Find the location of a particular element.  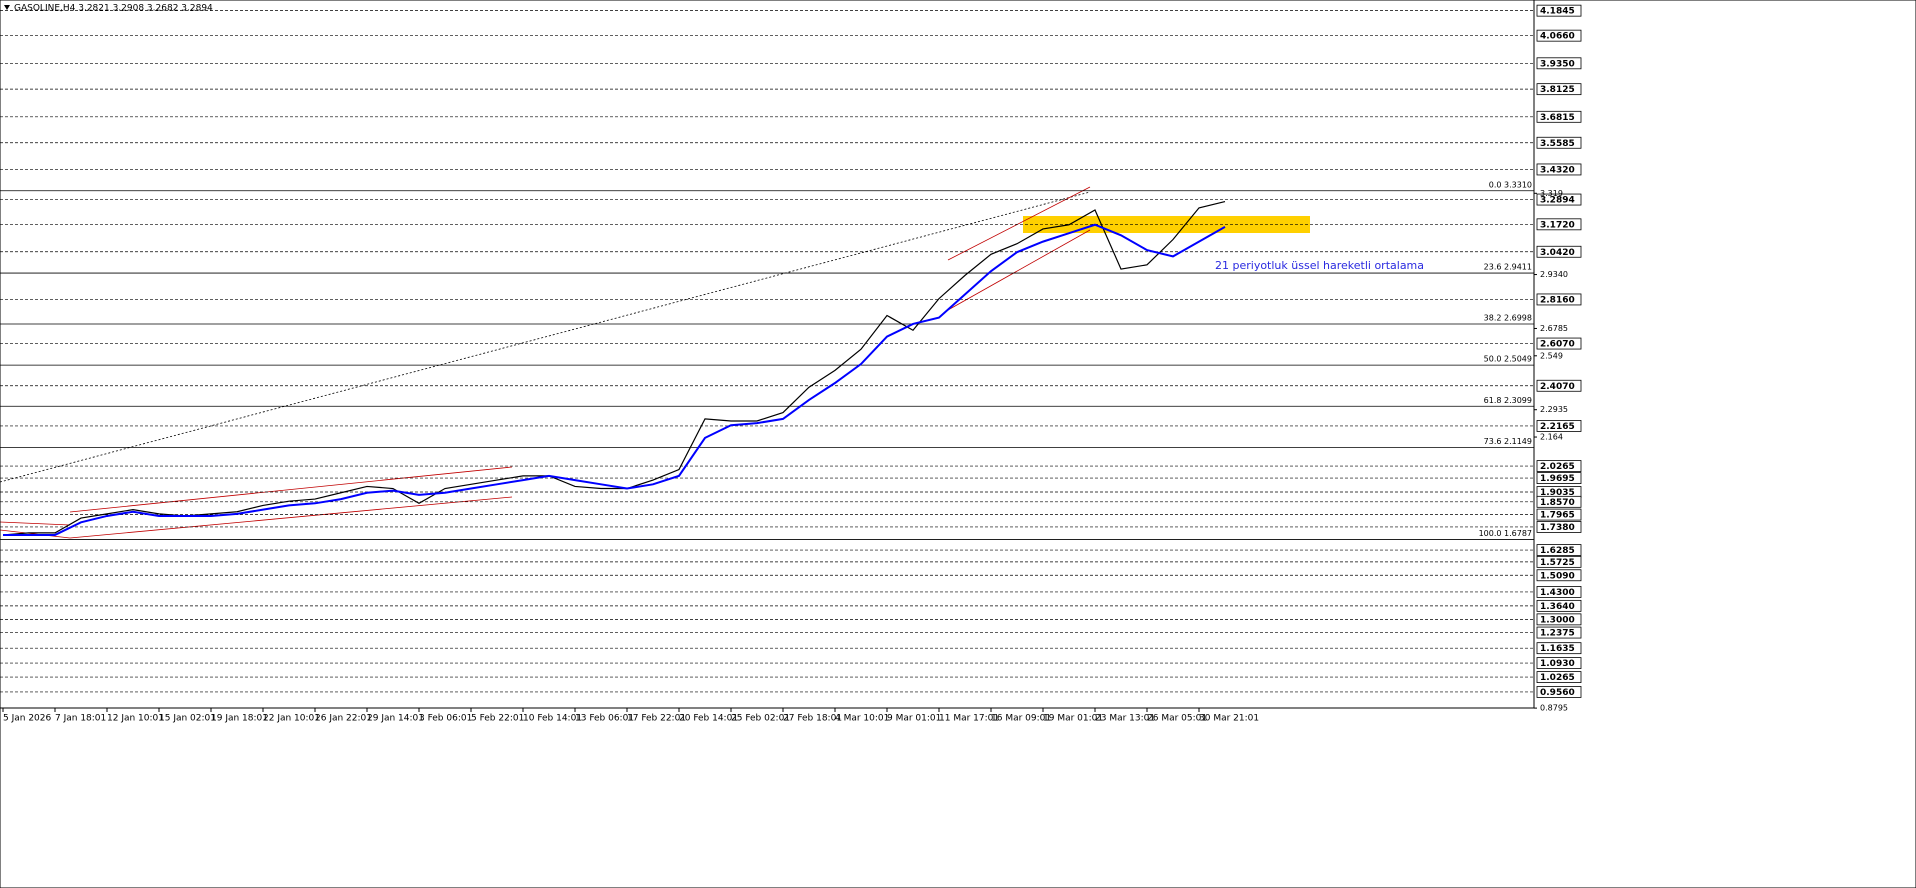

x-tick-label: 22 Jan 10:01 is located at coordinates (291, 719).